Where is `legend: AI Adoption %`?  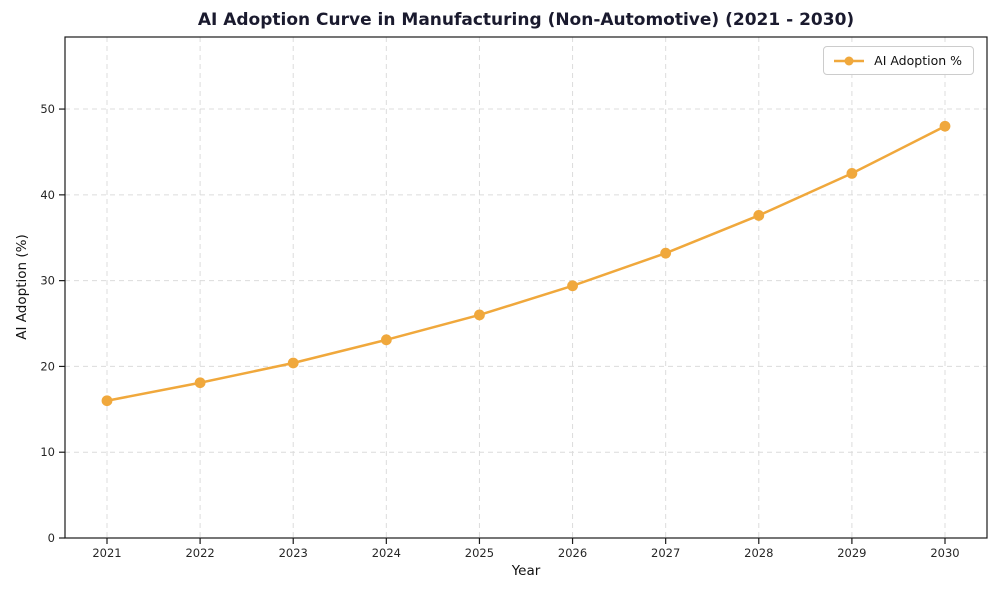 legend: AI Adoption % is located at coordinates (898, 60).